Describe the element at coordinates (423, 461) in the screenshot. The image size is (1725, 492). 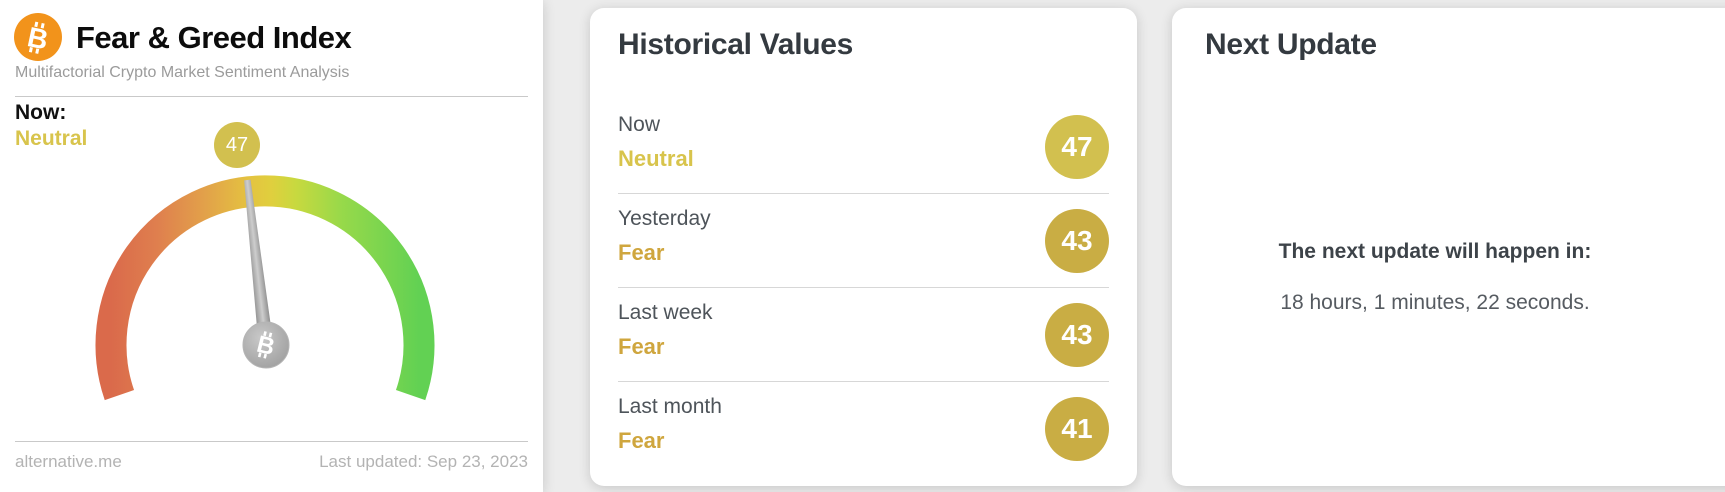
I see `last-updated: Last updated: Sep 23, 2023` at that location.